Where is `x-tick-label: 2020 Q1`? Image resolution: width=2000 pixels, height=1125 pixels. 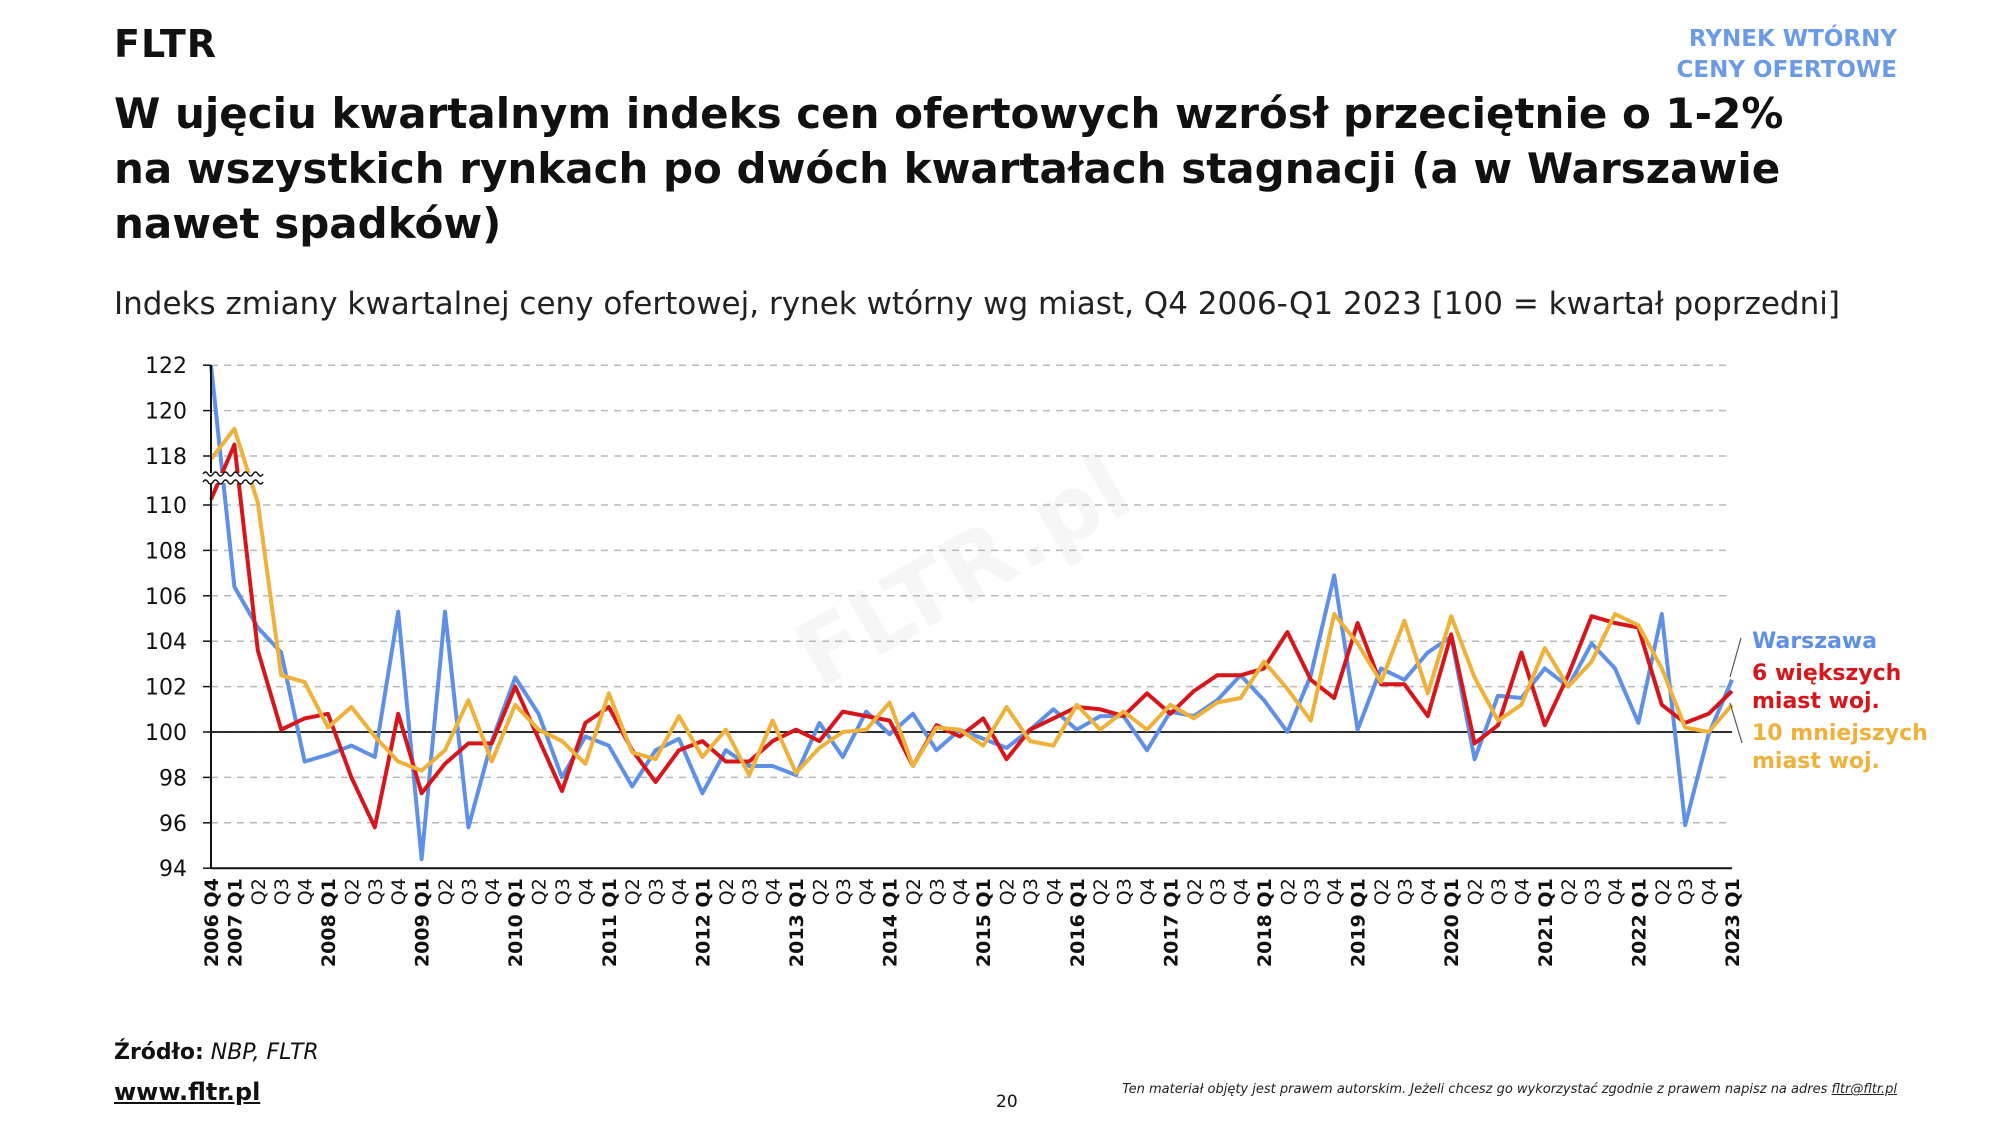 x-tick-label: 2020 Q1 is located at coordinates (1452, 922).